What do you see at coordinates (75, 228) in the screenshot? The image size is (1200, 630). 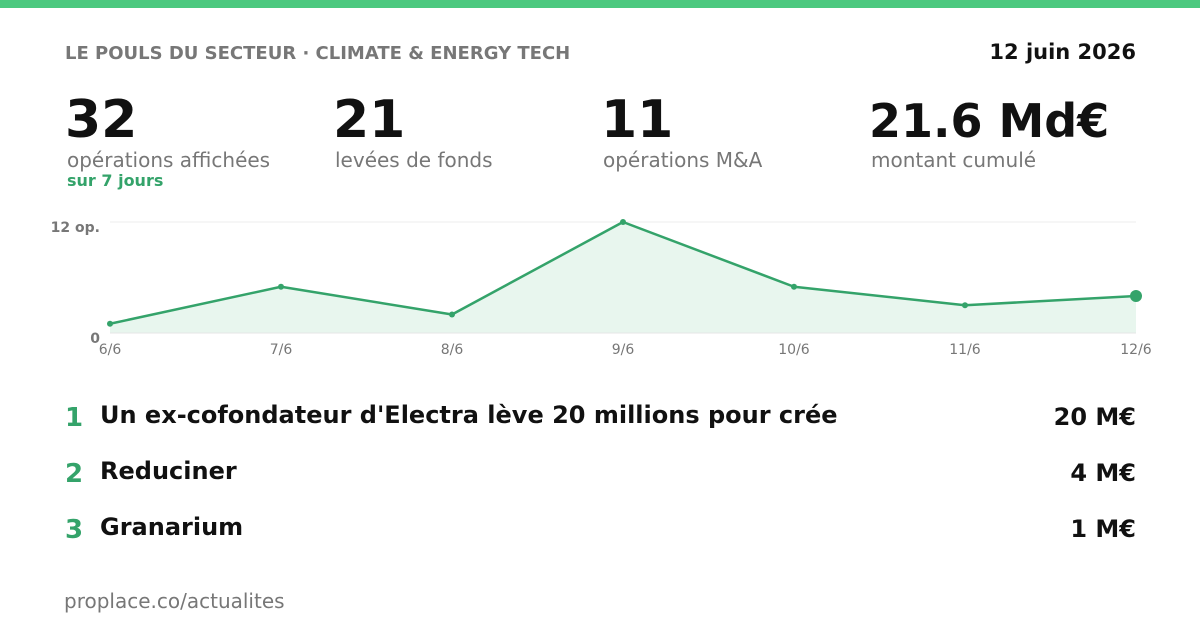 I see `y-tick-label: 12 op.` at bounding box center [75, 228].